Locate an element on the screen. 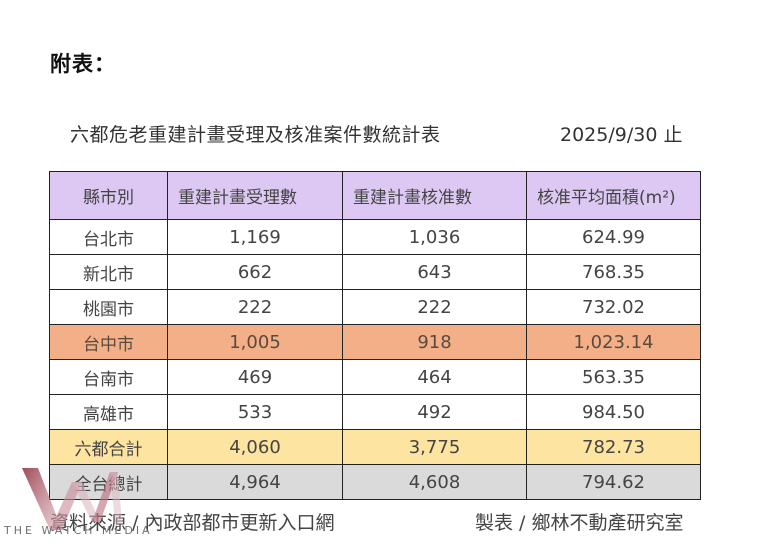  cell-received: 4,060 is located at coordinates (255, 447).